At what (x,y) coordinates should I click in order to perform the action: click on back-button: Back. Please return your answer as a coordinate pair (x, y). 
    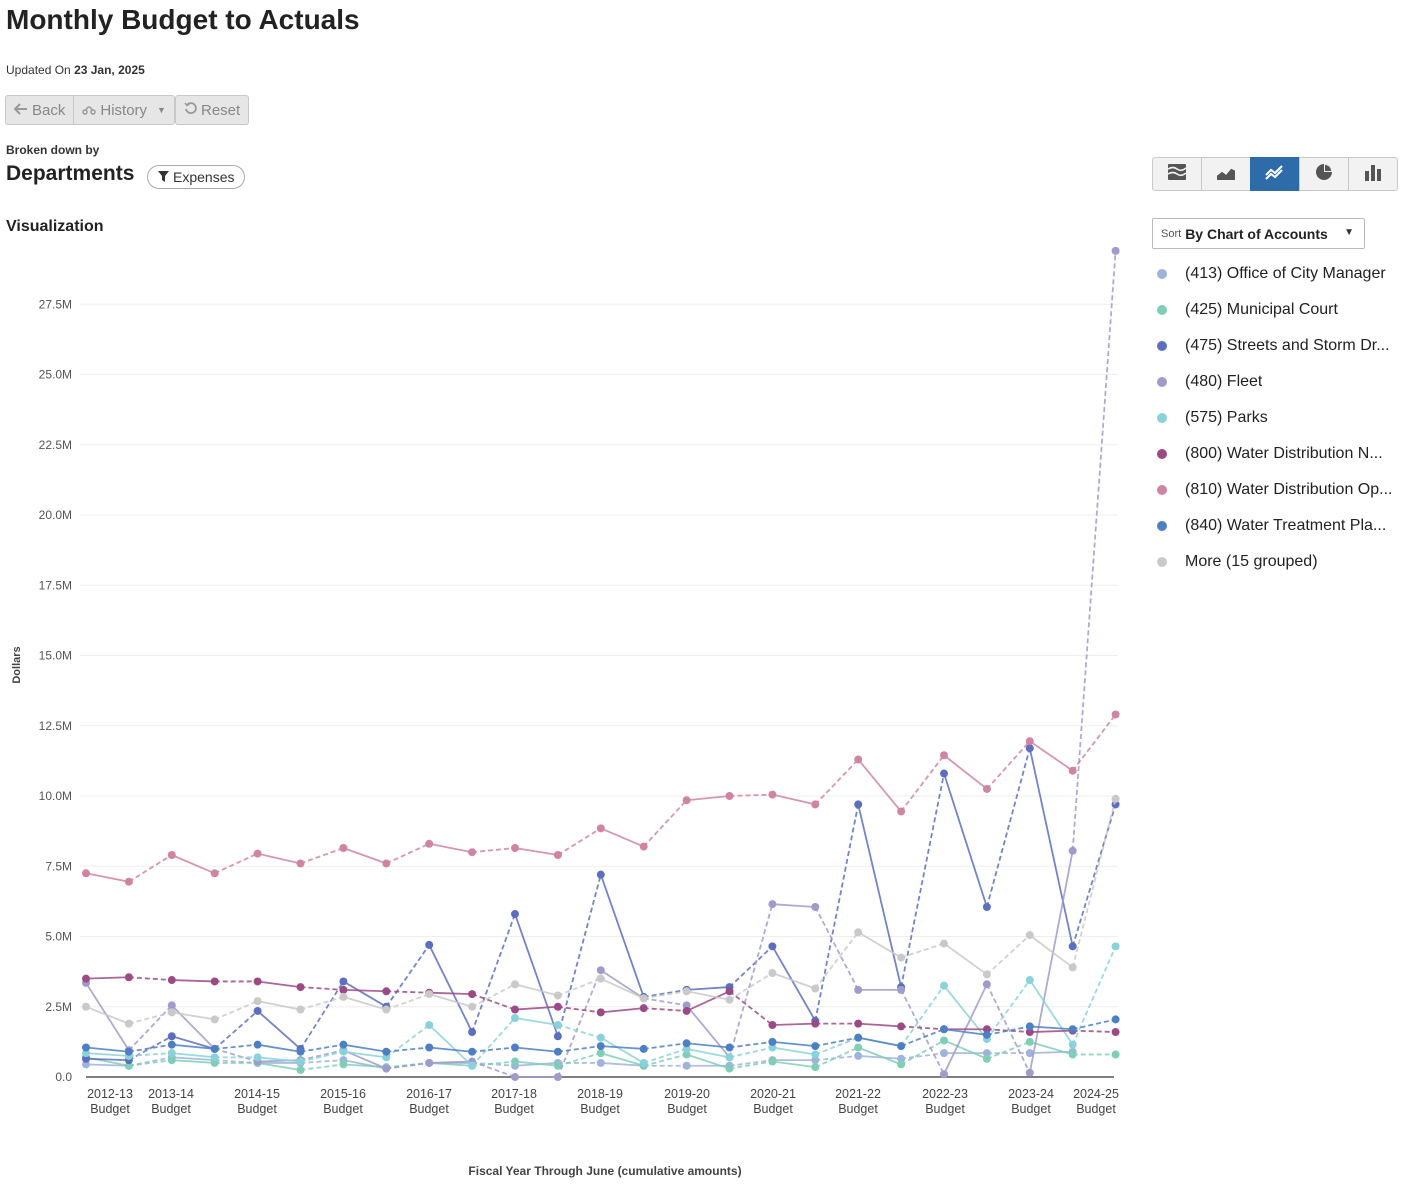
    Looking at the image, I should click on (40, 110).